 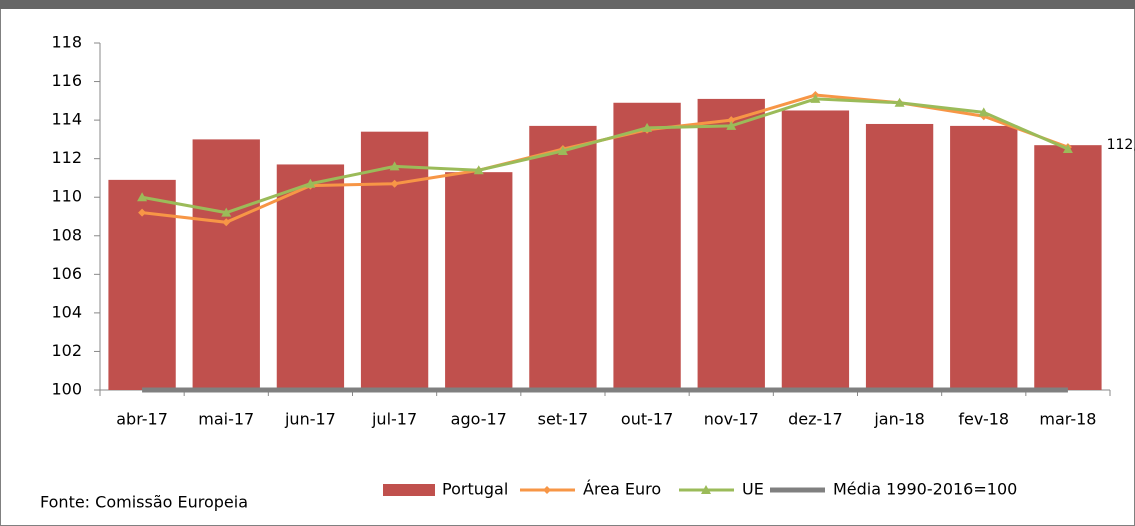 I want to click on legend-swatch, so click(x=409, y=490).